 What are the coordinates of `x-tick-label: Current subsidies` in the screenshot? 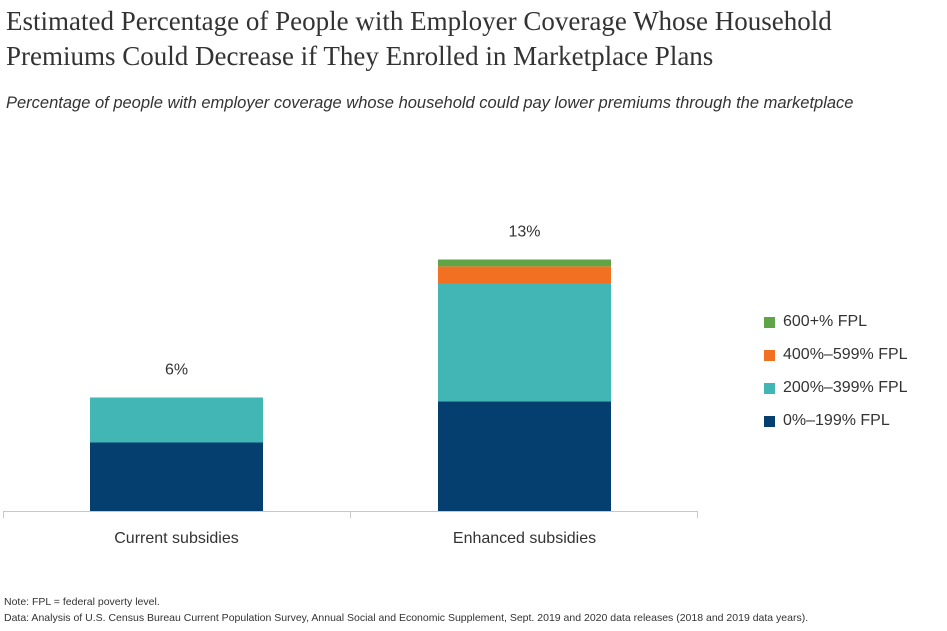 It's located at (176, 538).